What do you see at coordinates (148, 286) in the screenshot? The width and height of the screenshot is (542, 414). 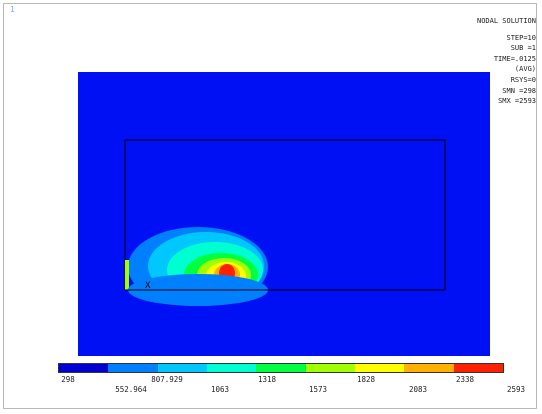 I see `node-marker: X` at bounding box center [148, 286].